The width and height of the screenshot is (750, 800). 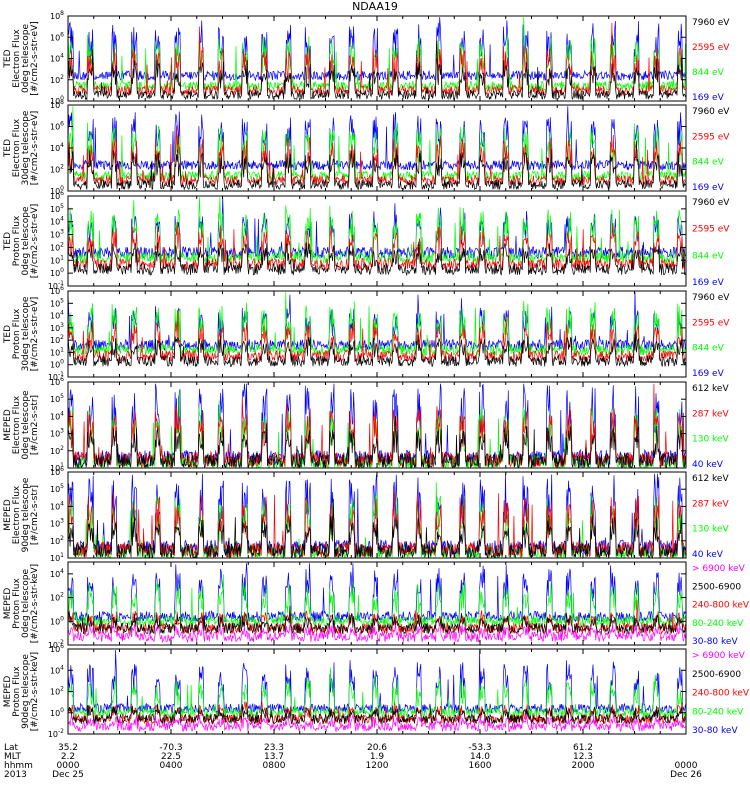 I want to click on legend-label: 2500-6900, so click(x=716, y=675).